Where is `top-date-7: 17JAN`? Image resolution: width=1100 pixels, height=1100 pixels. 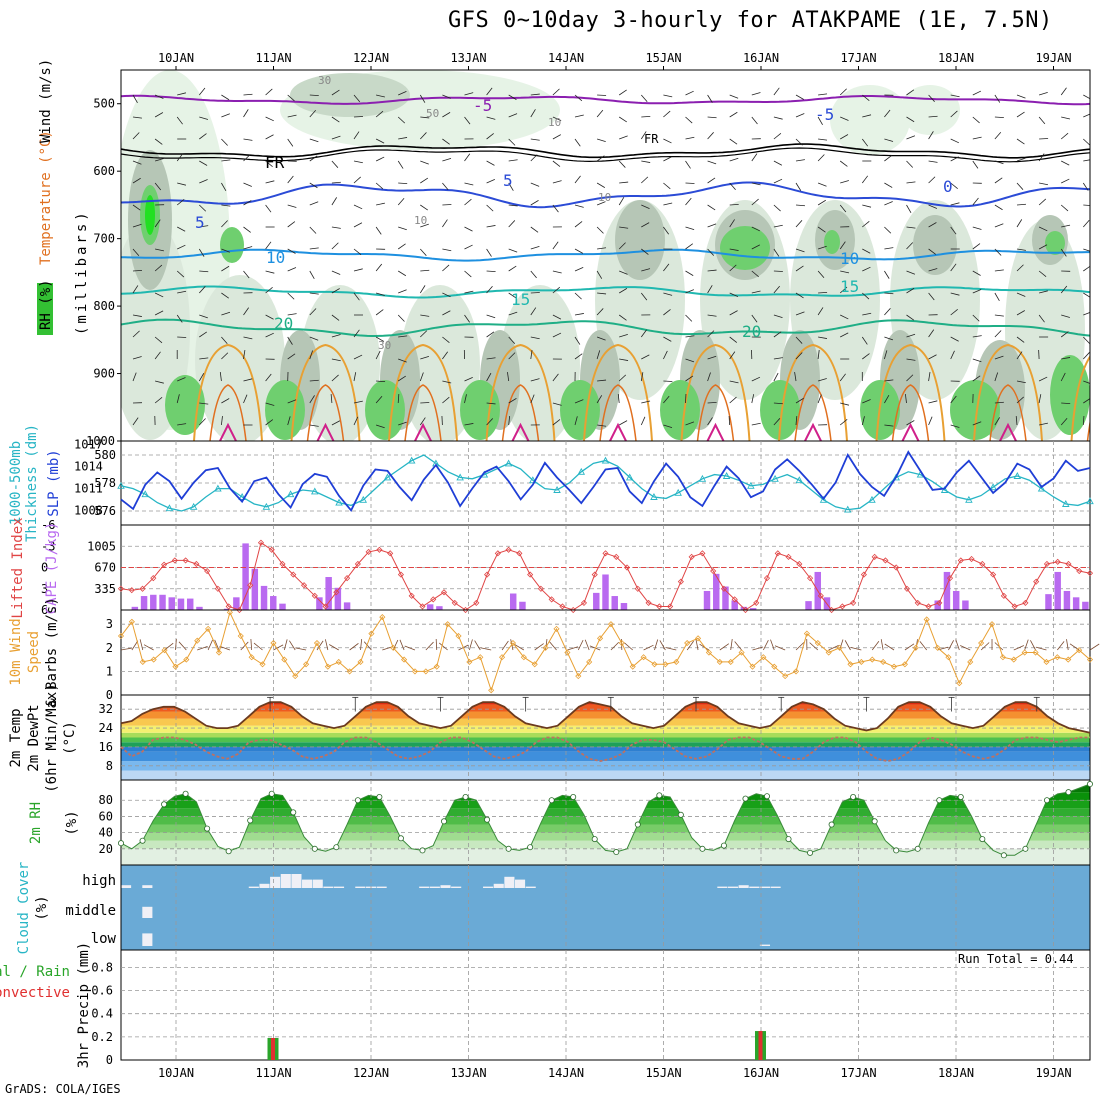 top-date-7: 17JAN is located at coordinates (858, 58).